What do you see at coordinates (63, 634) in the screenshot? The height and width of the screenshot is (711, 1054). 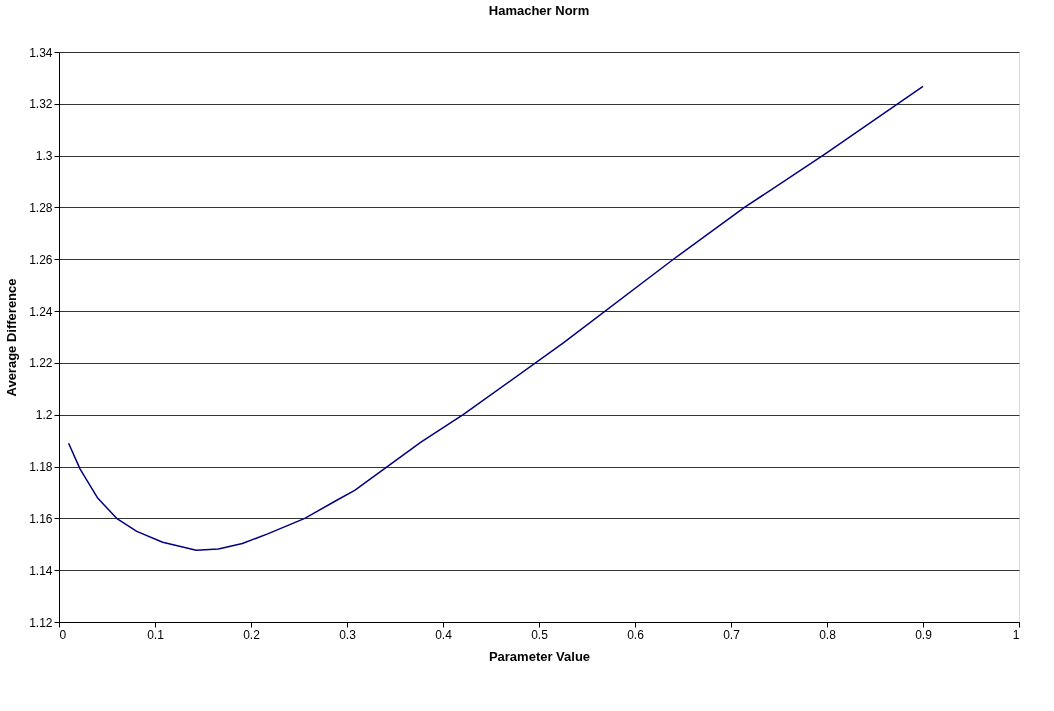 I see `x-tick-label: 0` at bounding box center [63, 634].